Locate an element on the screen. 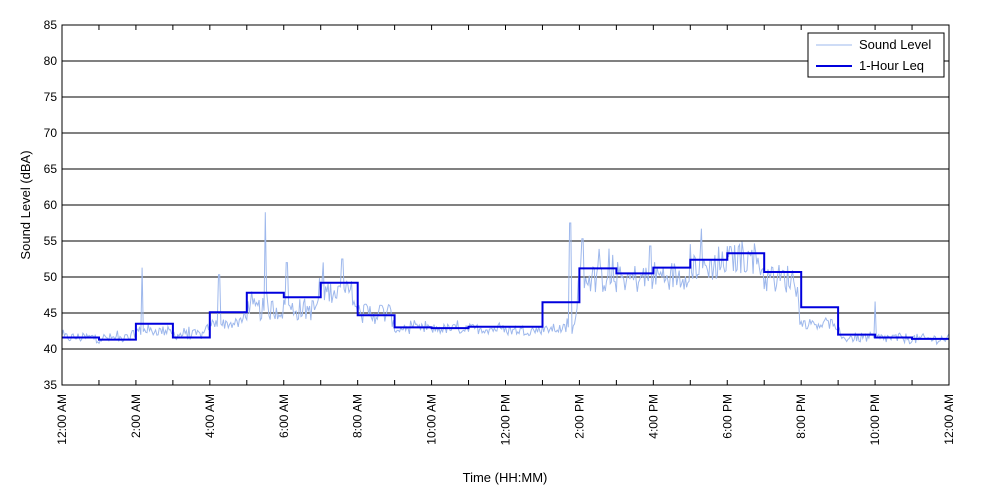  y-tick-label: 85 is located at coordinates (51, 25).